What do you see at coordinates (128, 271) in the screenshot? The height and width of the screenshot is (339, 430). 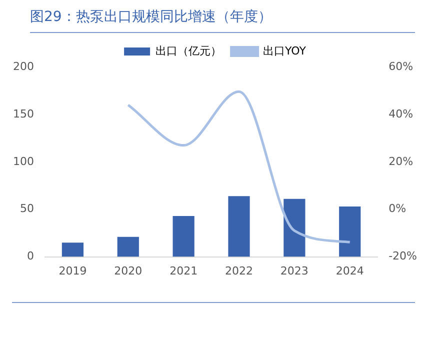 I see `x-tick-label: 2020` at bounding box center [128, 271].